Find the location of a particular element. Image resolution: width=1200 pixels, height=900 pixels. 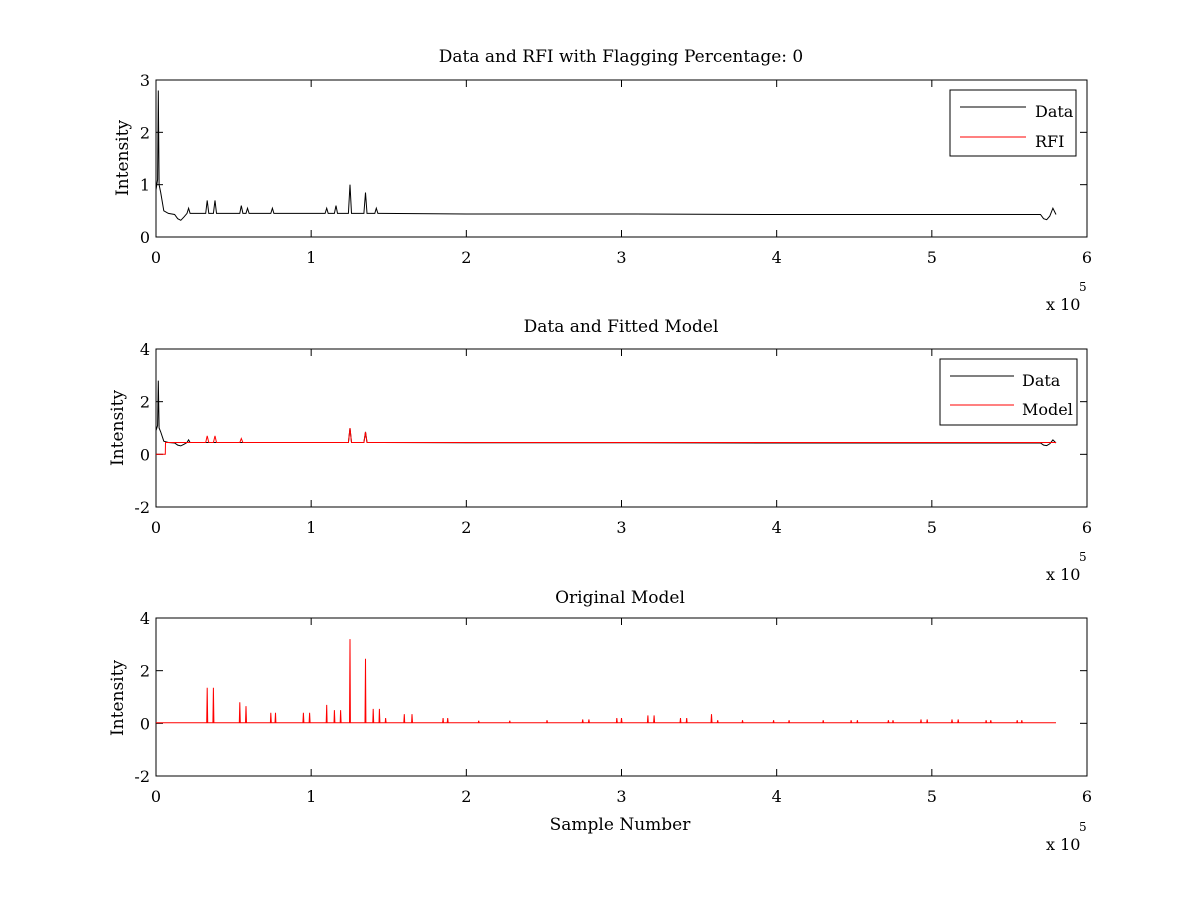

subplot-2-series is located at coordinates (606, 417).